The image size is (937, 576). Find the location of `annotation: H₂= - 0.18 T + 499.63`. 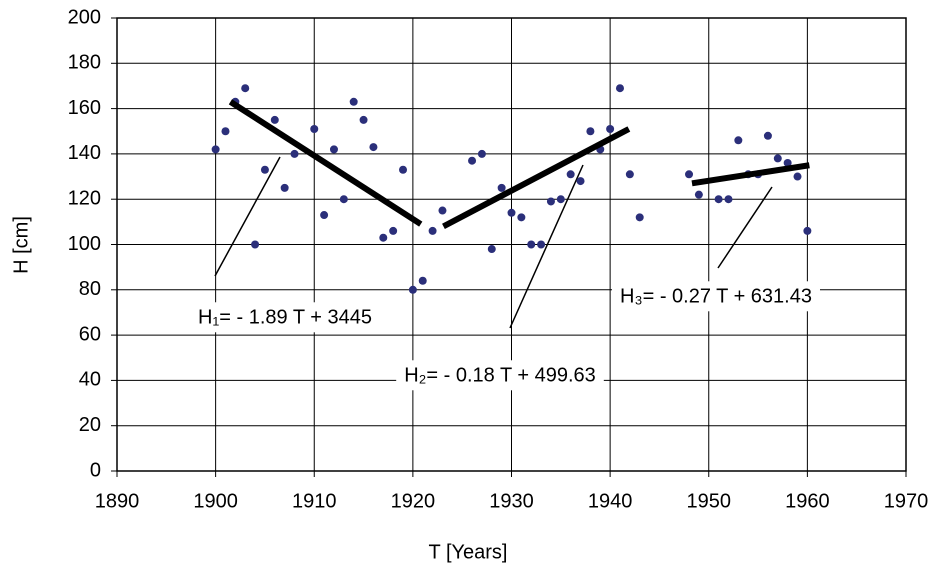

annotation: H₂= - 0.18 T + 499.63 is located at coordinates (500, 375).